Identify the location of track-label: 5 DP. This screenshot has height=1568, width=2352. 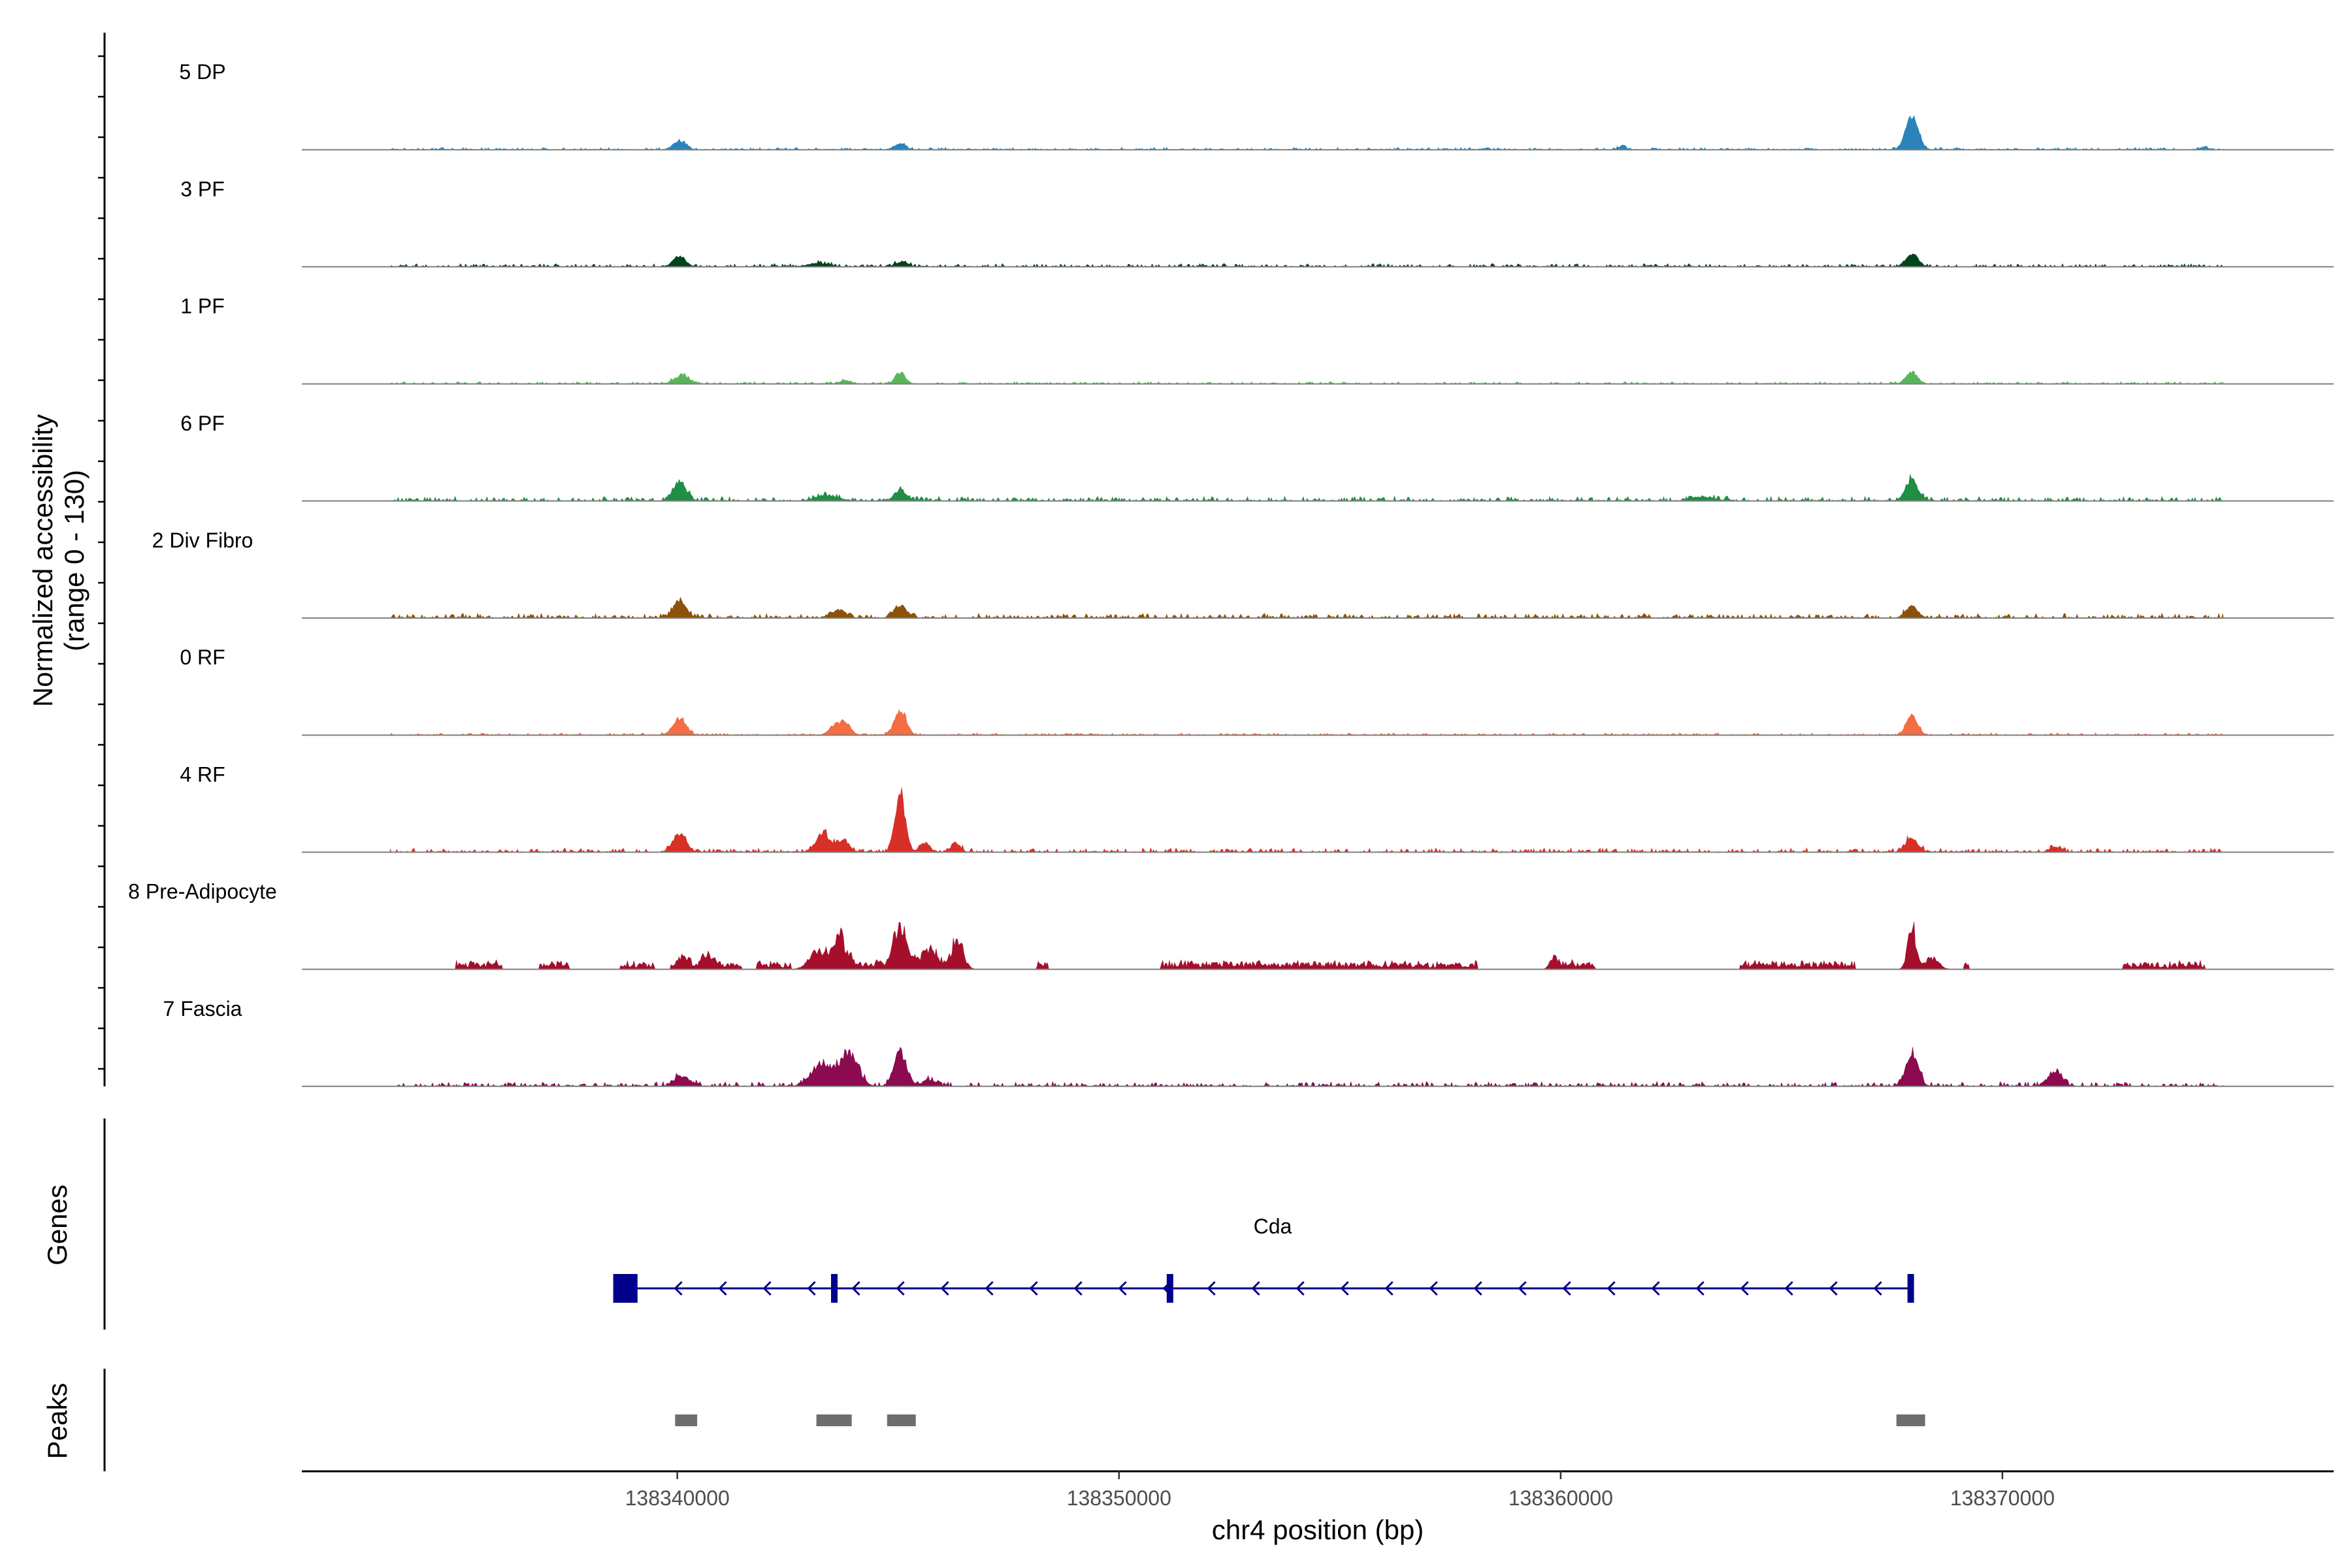
(202, 72).